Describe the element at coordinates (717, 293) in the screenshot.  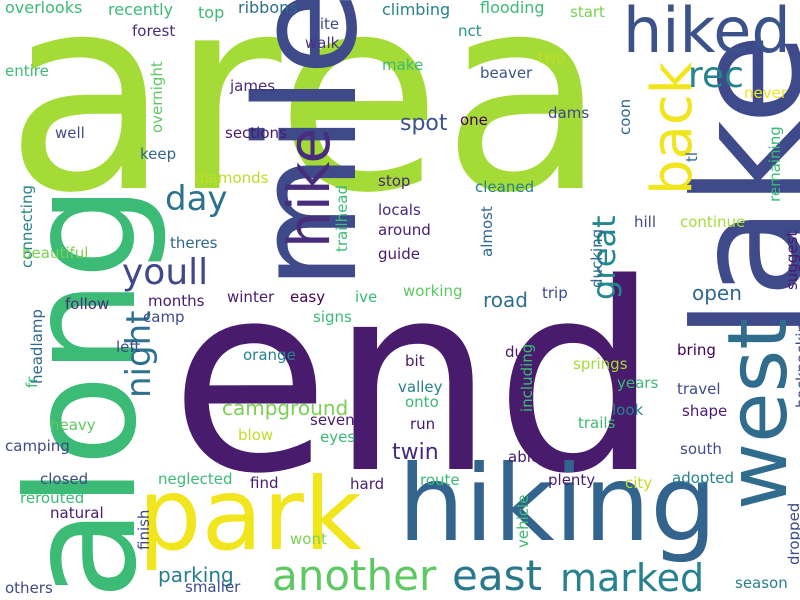
I see `word-open: open` at that location.